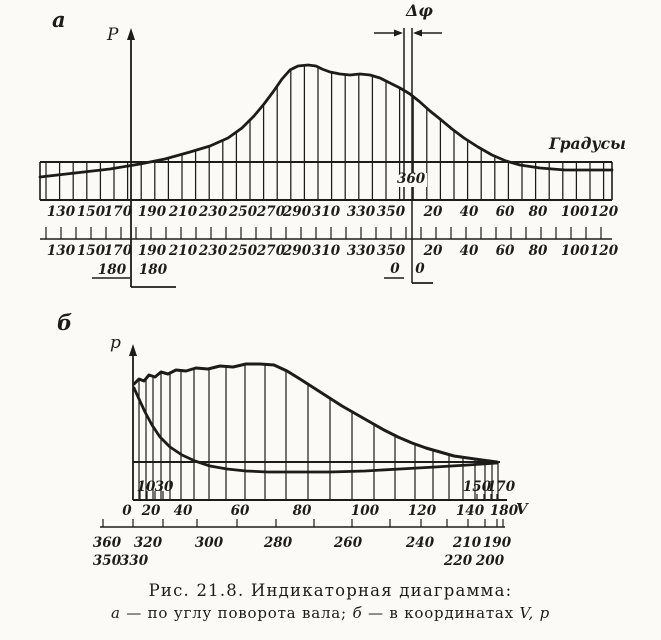  Describe the element at coordinates (417, 33) in the screenshot. I see `delta-phi-arrow-right-head` at that location.